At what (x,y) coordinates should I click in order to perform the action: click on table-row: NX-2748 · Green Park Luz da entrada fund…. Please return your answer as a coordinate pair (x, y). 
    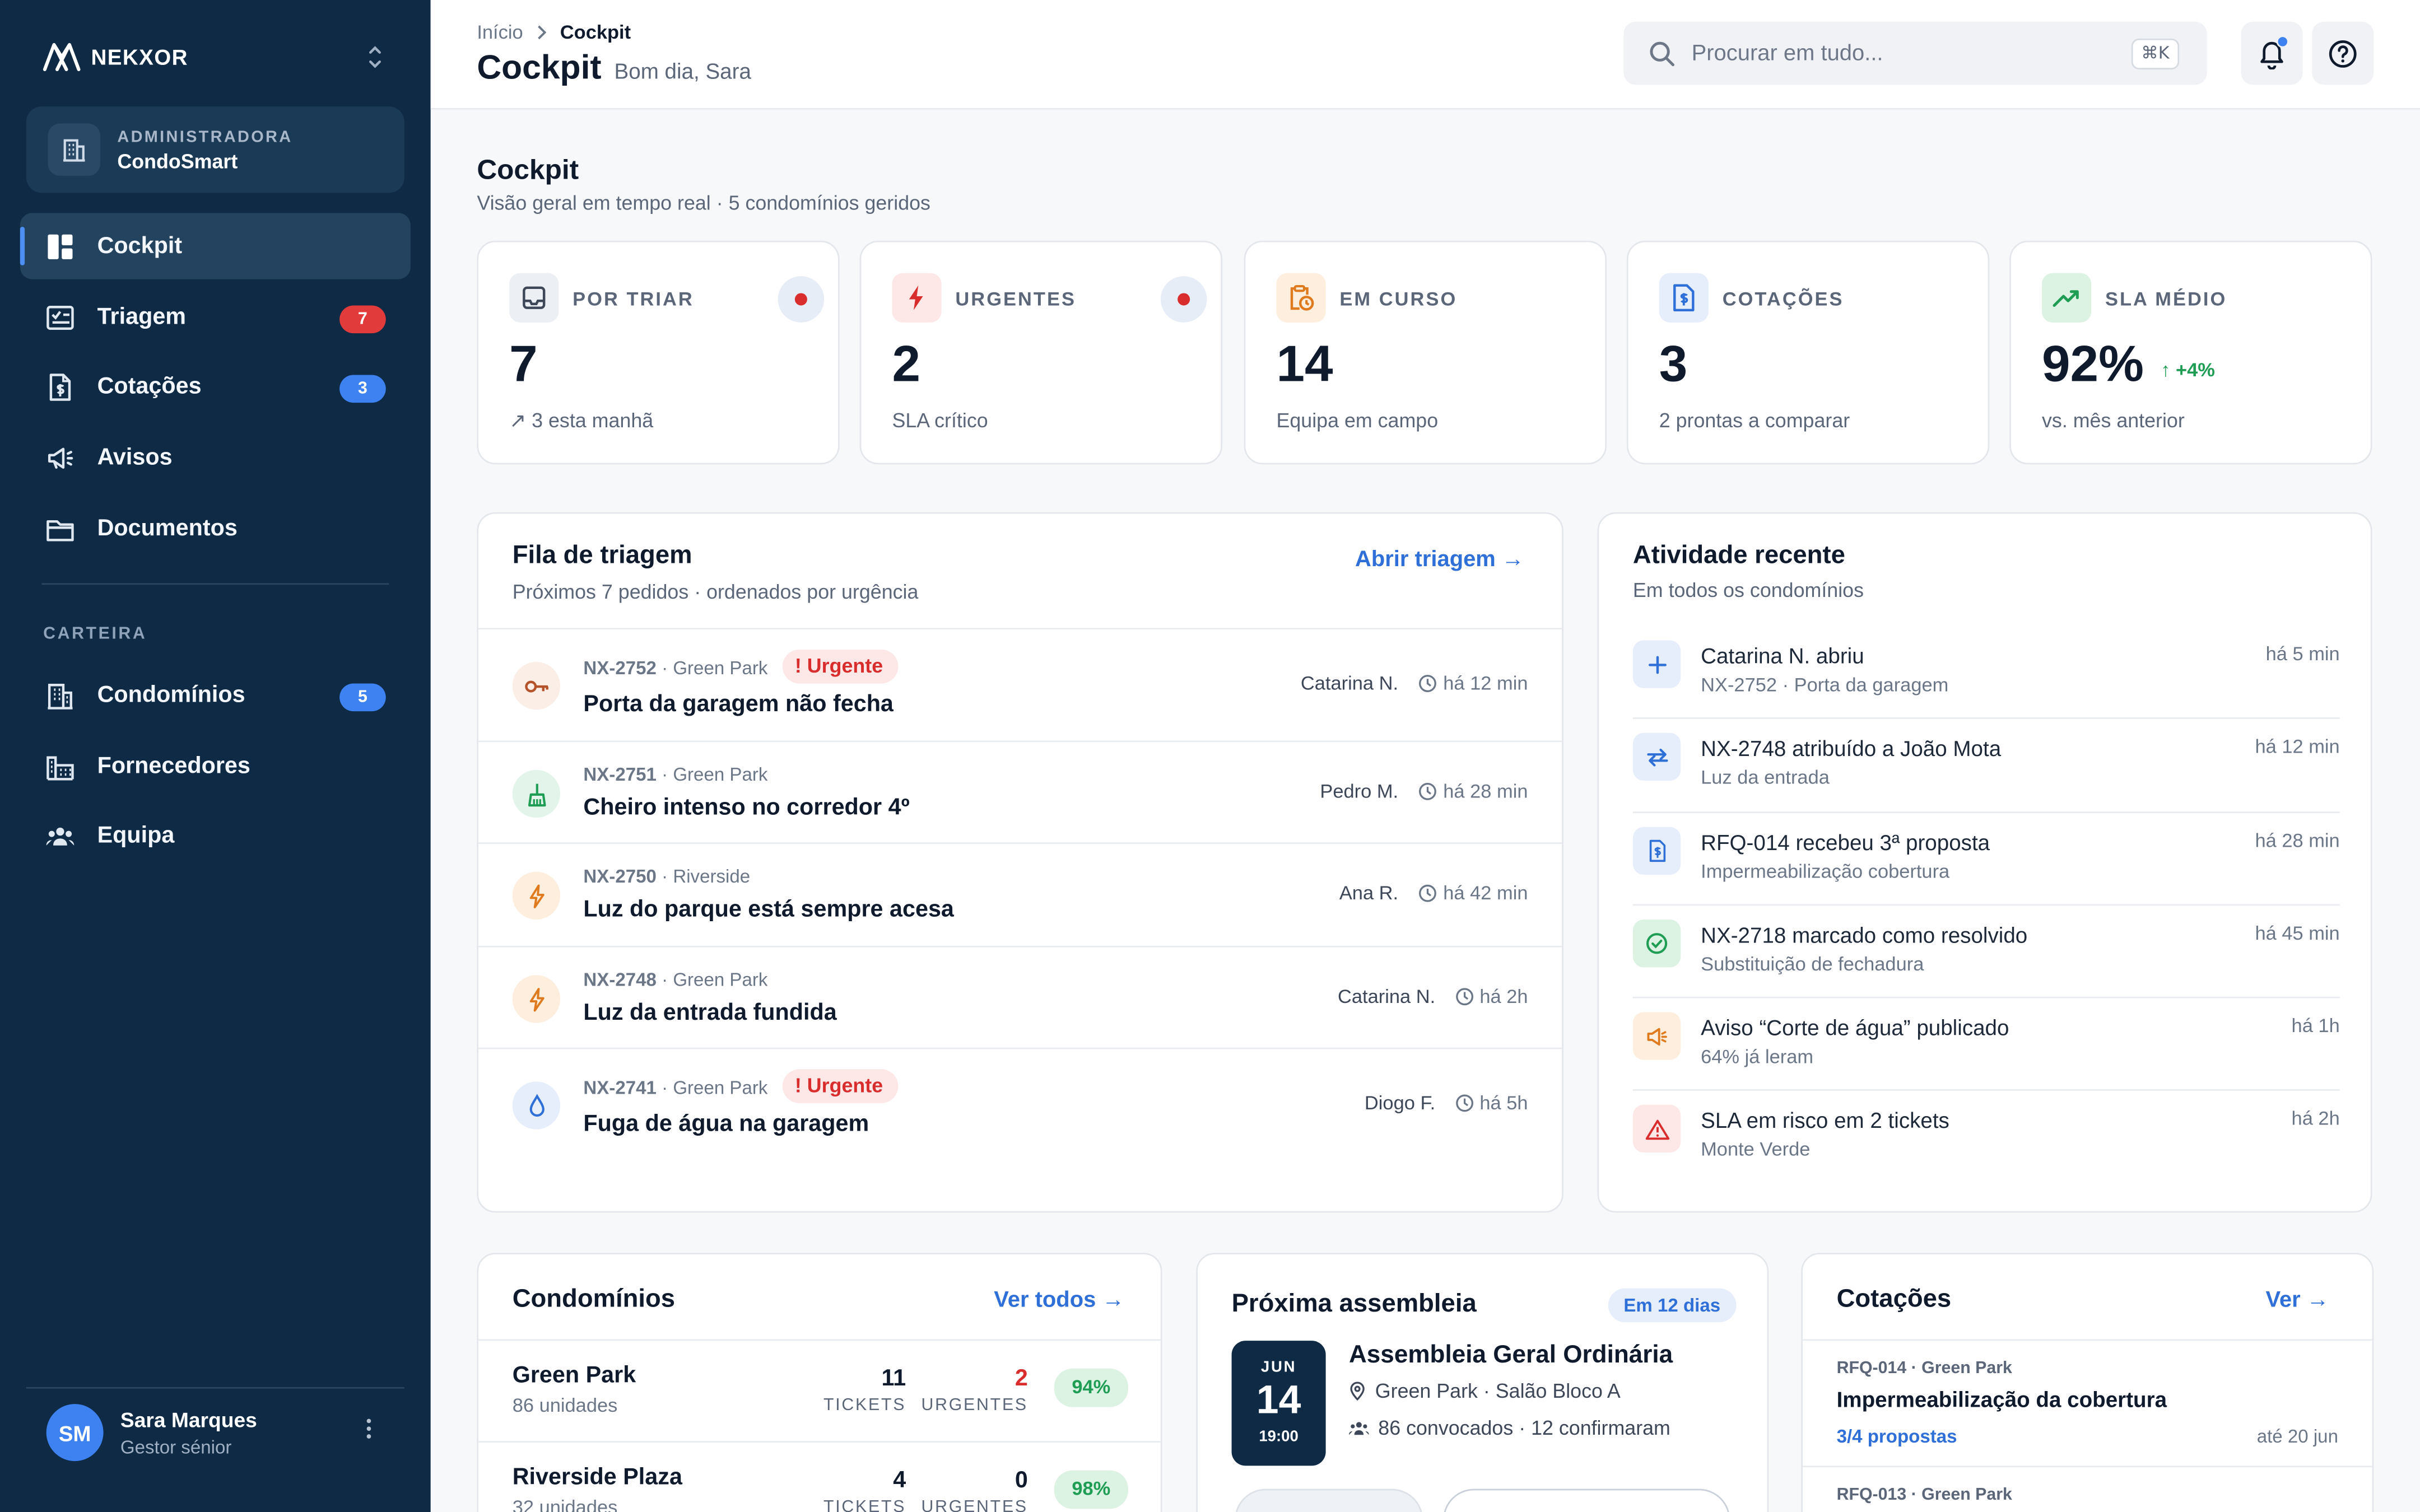
    Looking at the image, I should click on (1020, 997).